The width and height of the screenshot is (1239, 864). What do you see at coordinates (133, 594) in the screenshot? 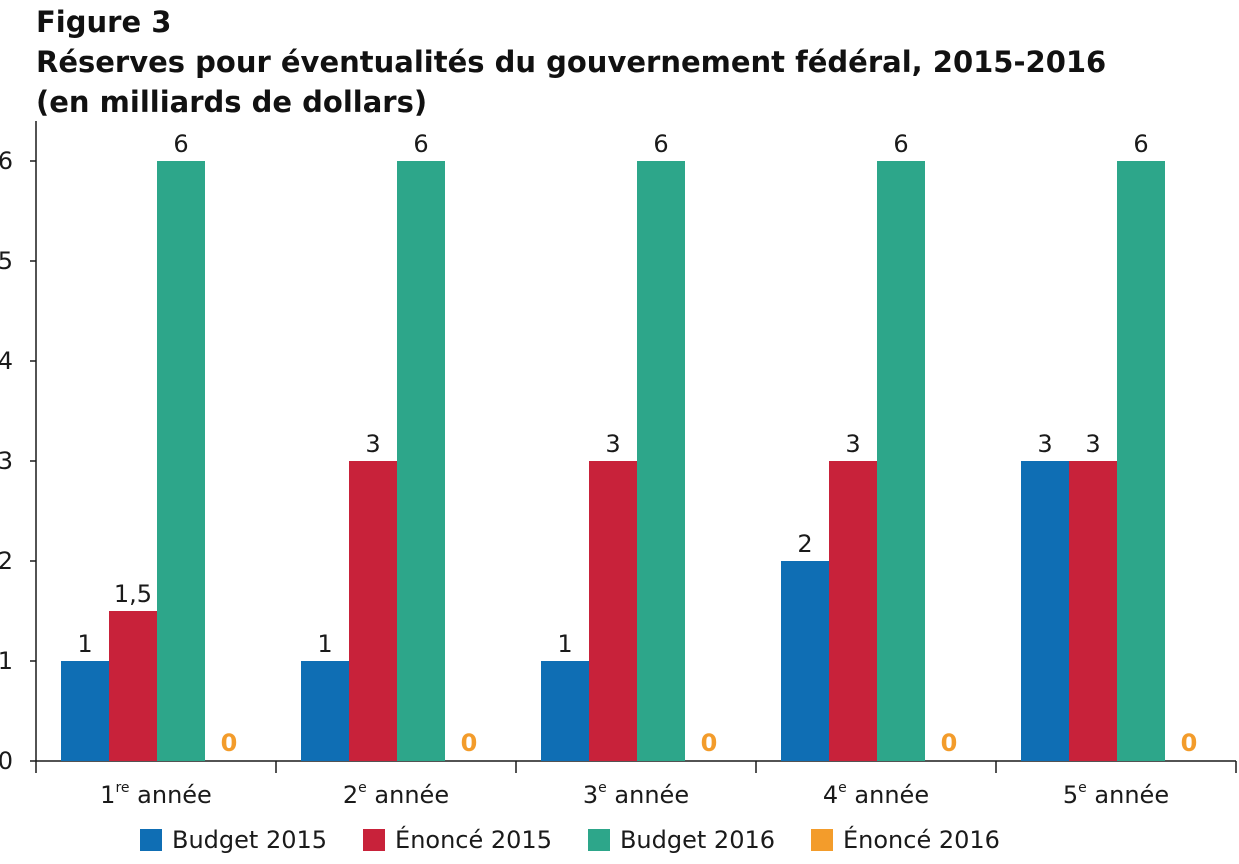
I see `data-label: 1,5` at bounding box center [133, 594].